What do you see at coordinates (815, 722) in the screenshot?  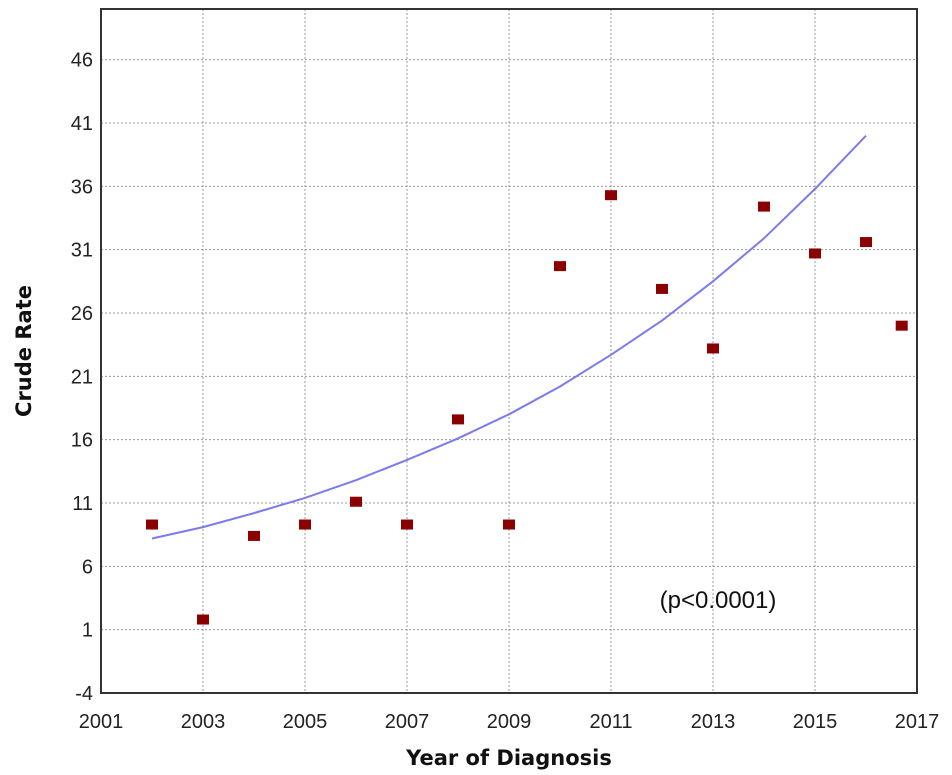 I see `x-tick-label: 2015` at bounding box center [815, 722].